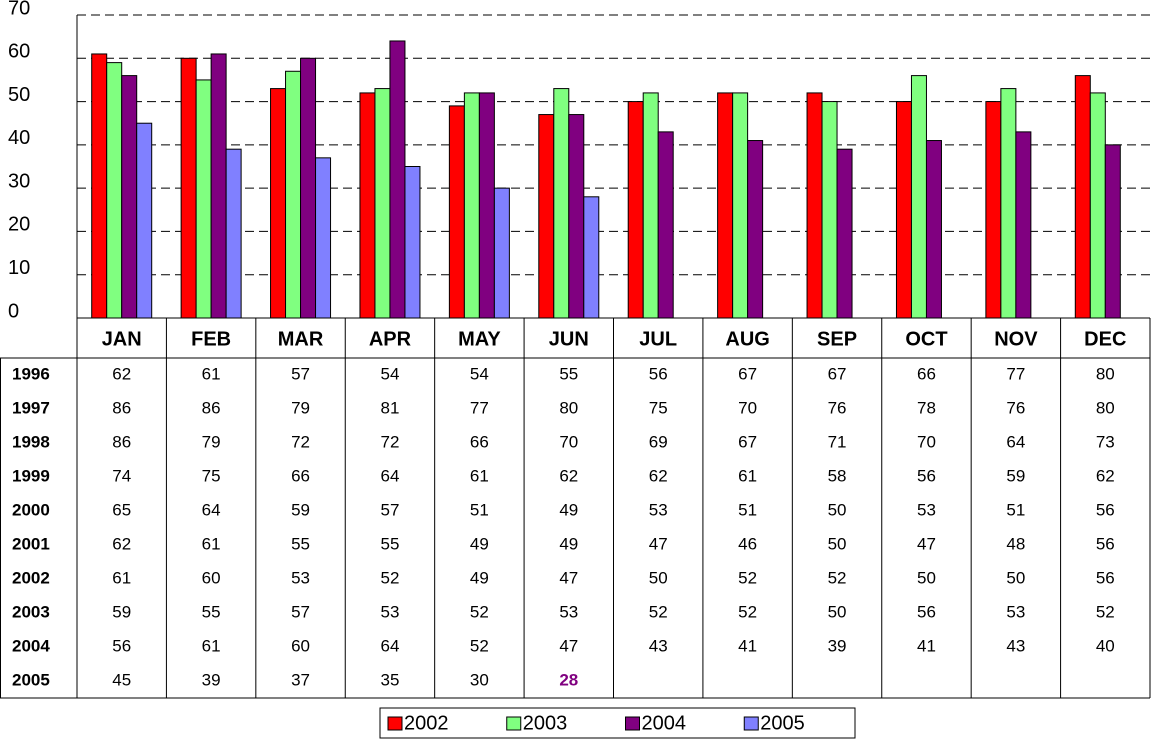 This screenshot has width=1152, height=745. Describe the element at coordinates (747, 339) in the screenshot. I see `x-tick-label: AUG` at that location.